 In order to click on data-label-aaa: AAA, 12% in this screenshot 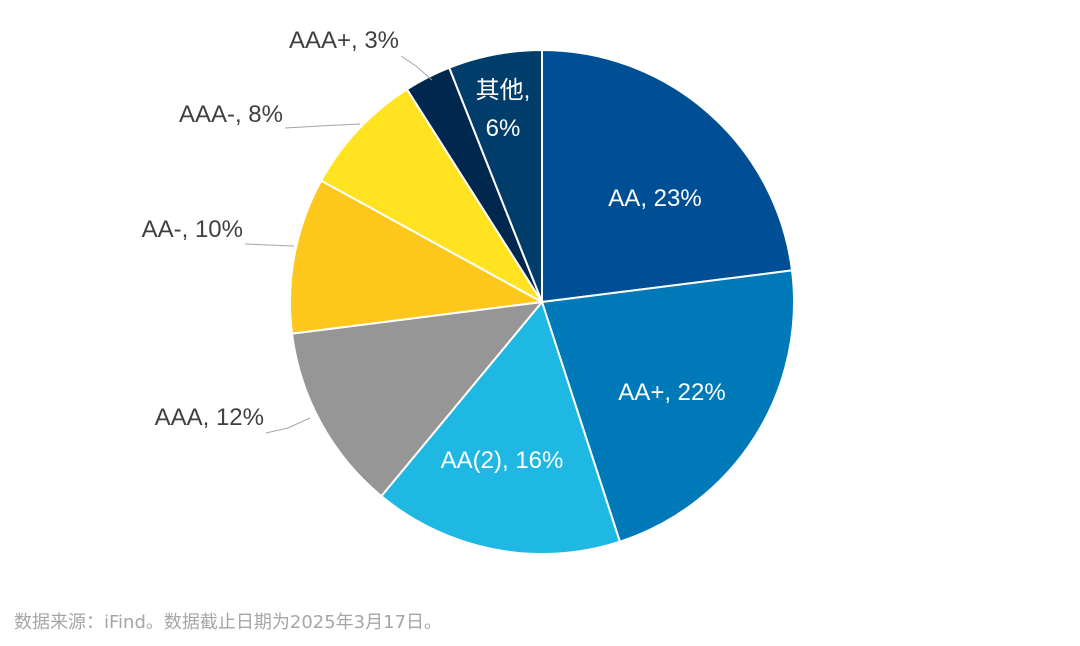, I will do `click(209, 417)`.